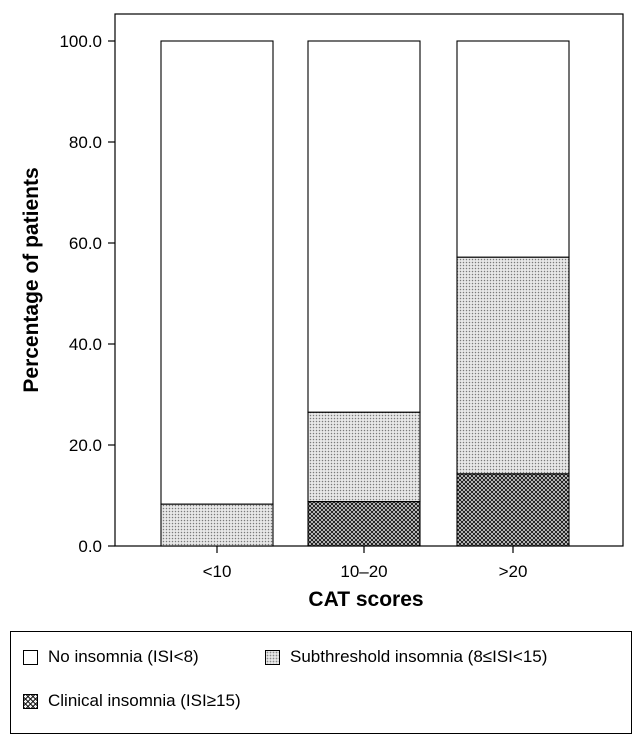  I want to click on legend-label: Subthreshold insomnia (8≤ISI<15), so click(419, 656).